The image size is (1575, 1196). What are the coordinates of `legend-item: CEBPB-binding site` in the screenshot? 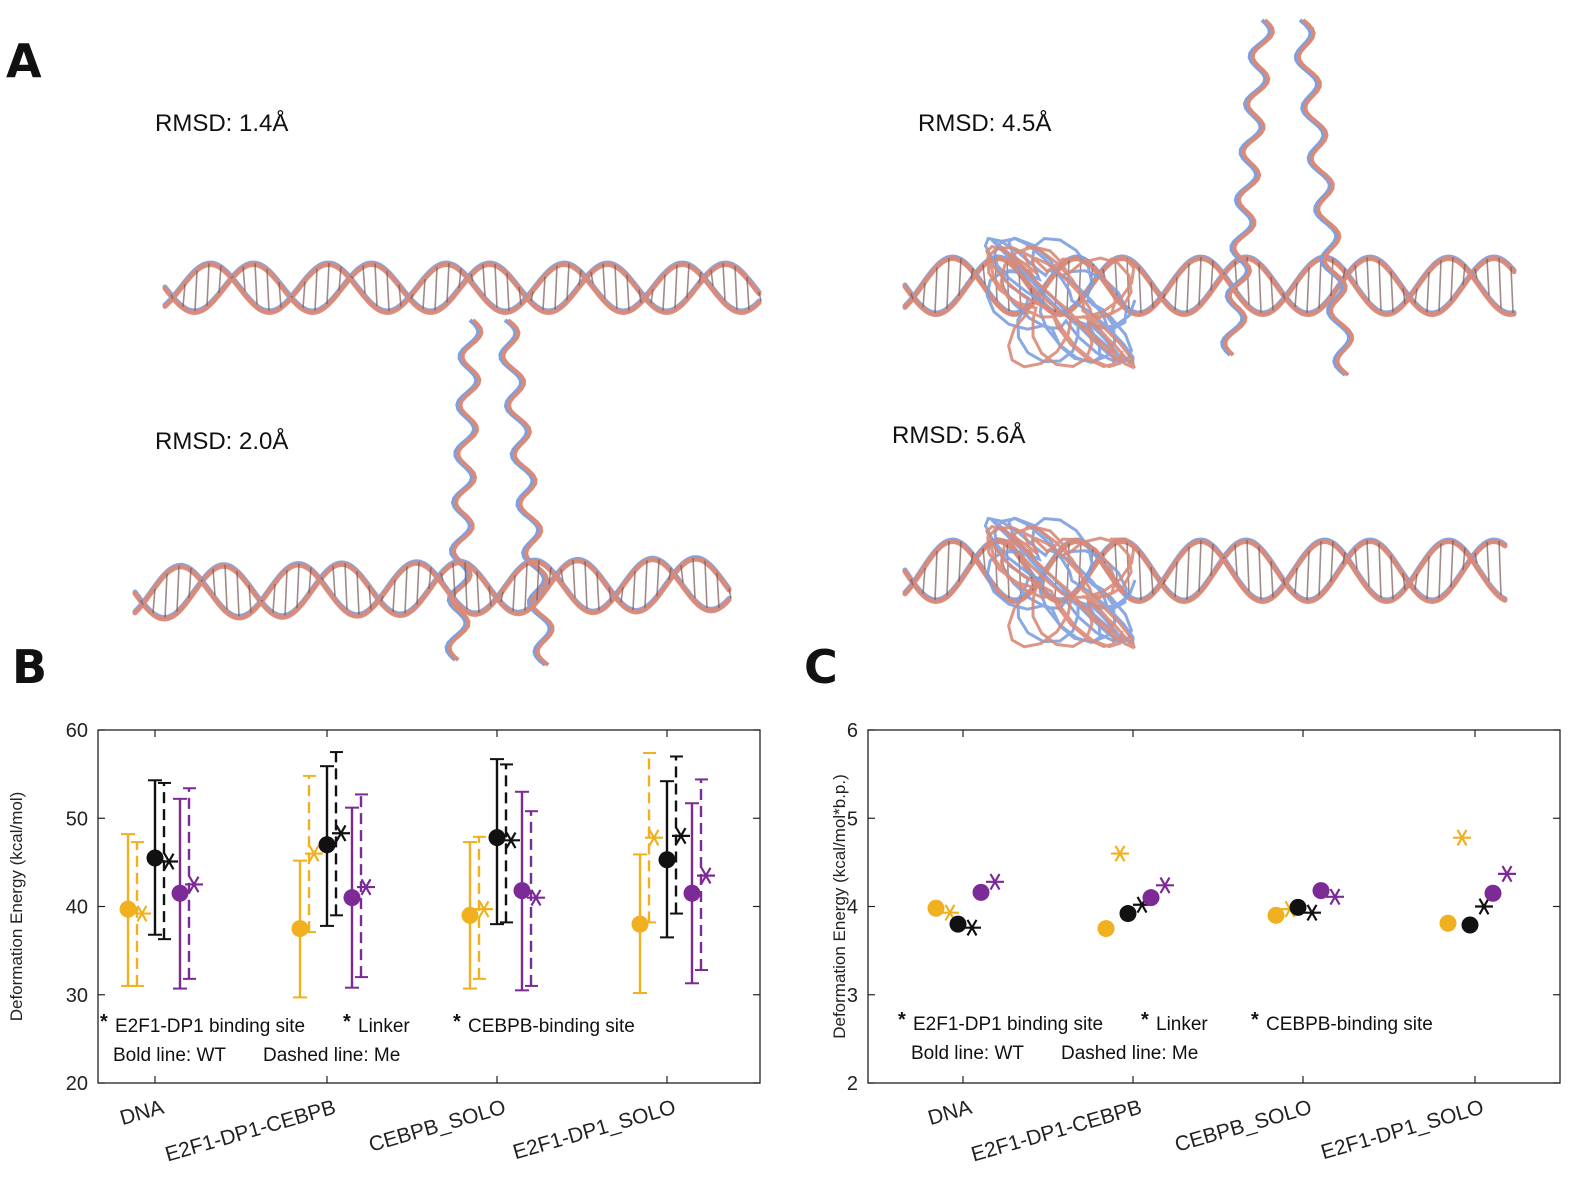 It's located at (551, 1026).